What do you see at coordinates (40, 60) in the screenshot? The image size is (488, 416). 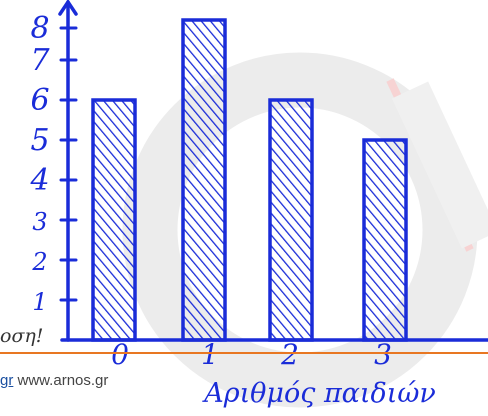 I see `y-tick-label-7: 7` at bounding box center [40, 60].